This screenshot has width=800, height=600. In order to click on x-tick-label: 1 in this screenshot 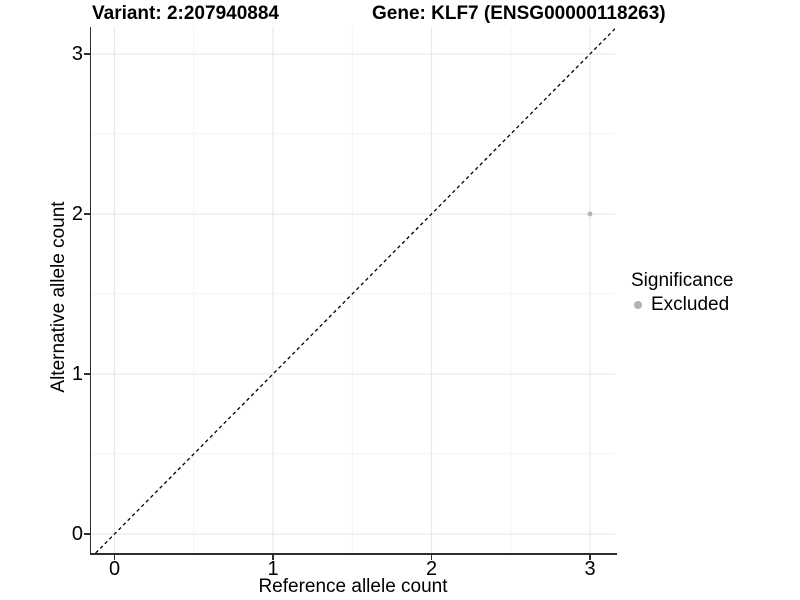, I will do `click(273, 569)`.